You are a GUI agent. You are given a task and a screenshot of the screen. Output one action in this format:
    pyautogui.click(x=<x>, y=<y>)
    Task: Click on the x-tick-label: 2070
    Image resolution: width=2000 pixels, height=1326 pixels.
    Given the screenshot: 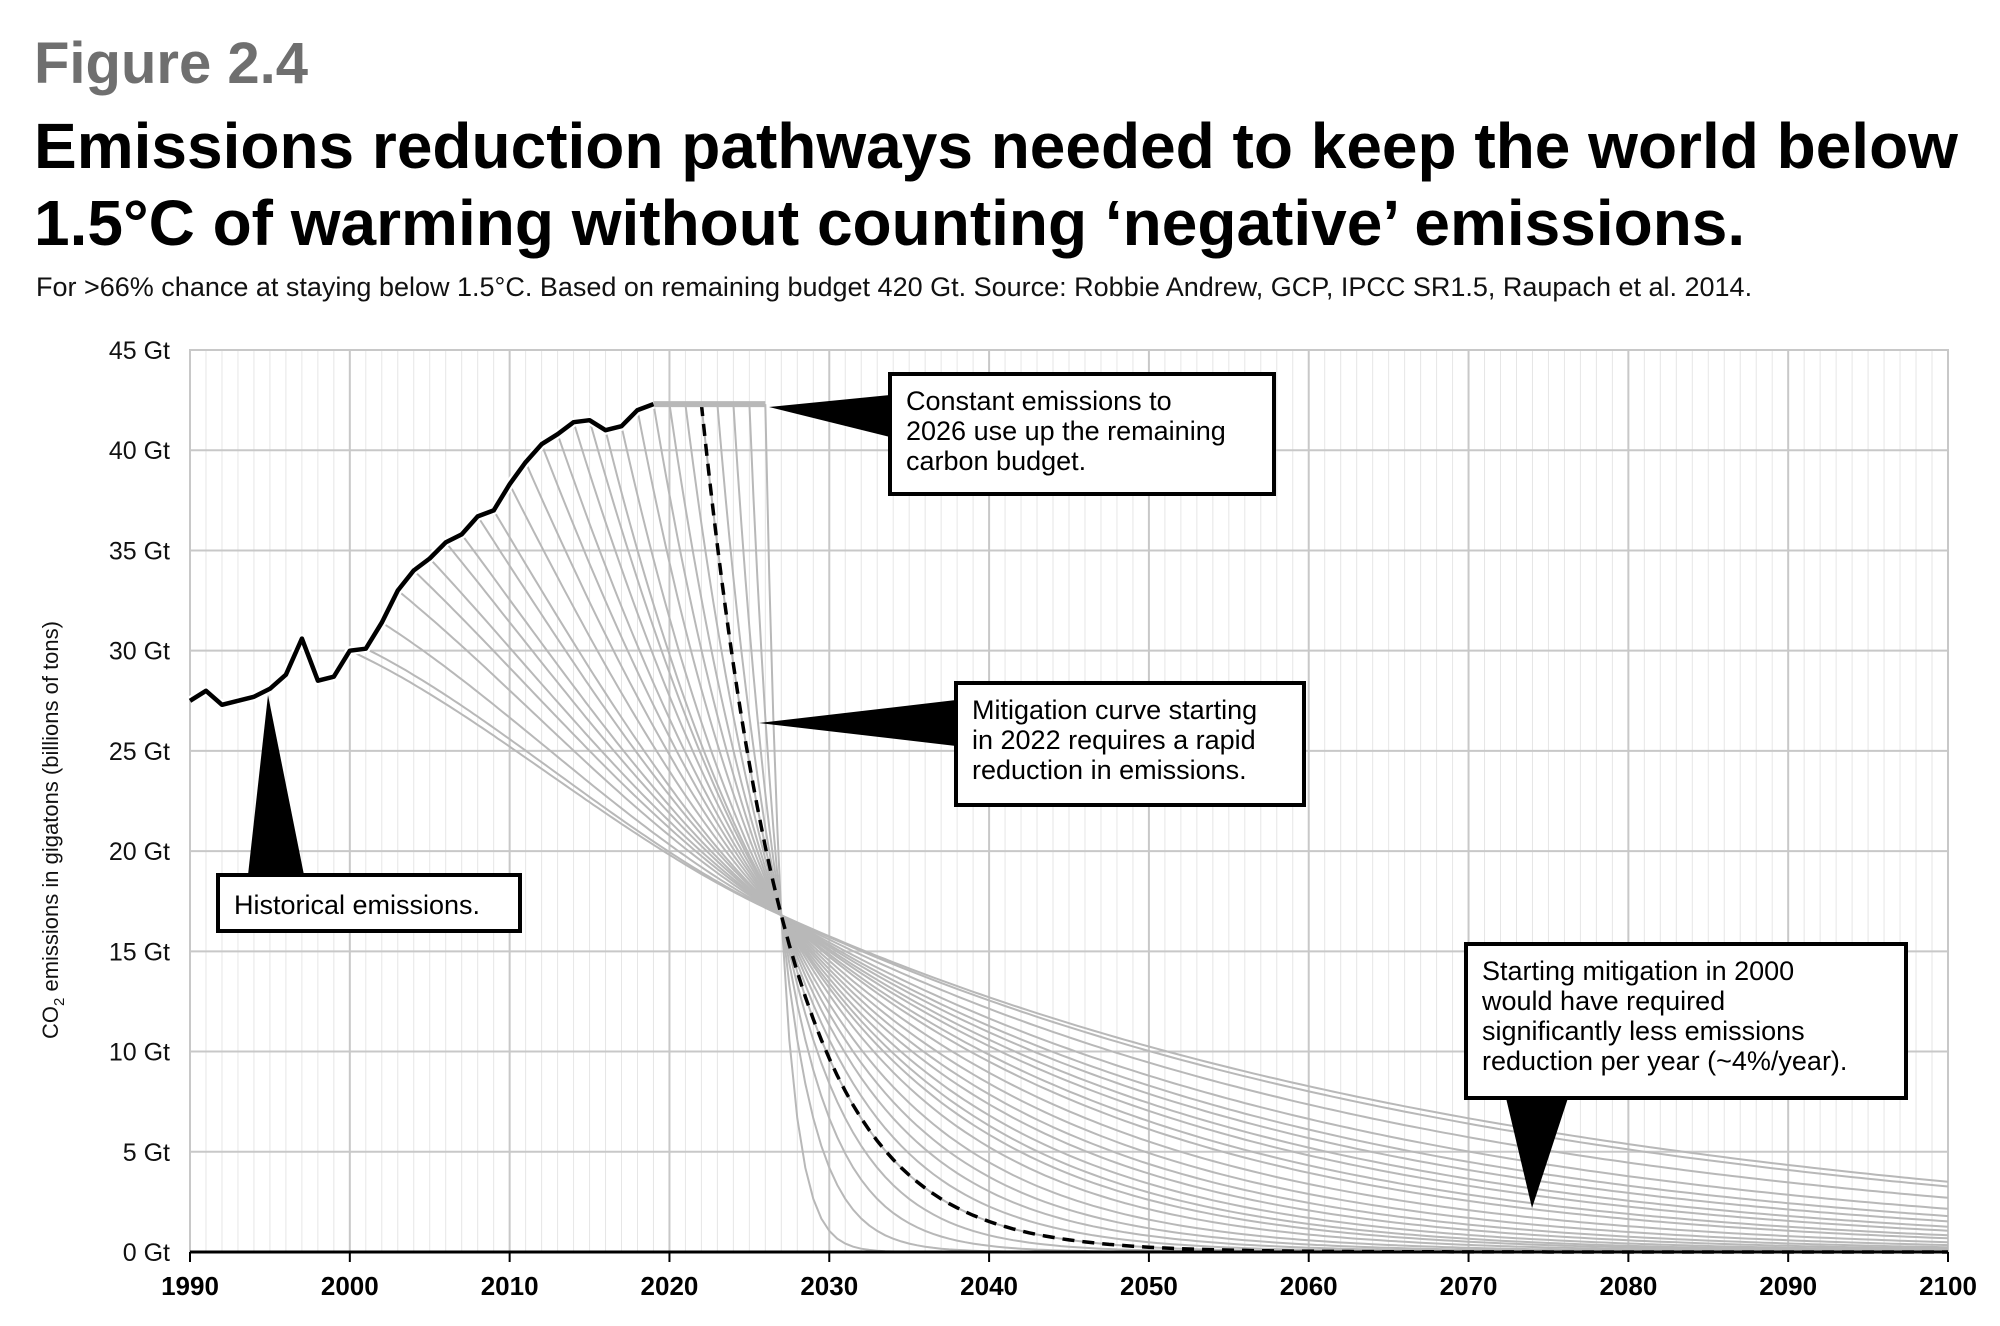 What is the action you would take?
    pyautogui.click(x=1469, y=1286)
    